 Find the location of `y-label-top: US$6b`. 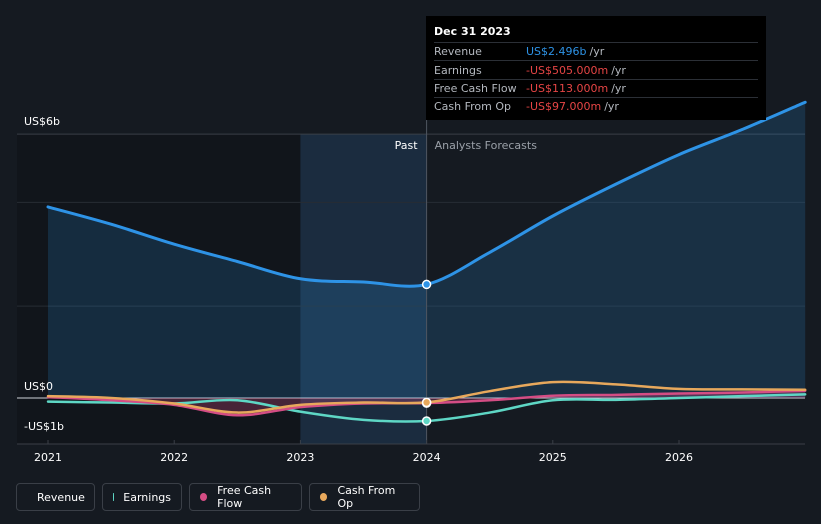

y-label-top: US$6b is located at coordinates (42, 121).